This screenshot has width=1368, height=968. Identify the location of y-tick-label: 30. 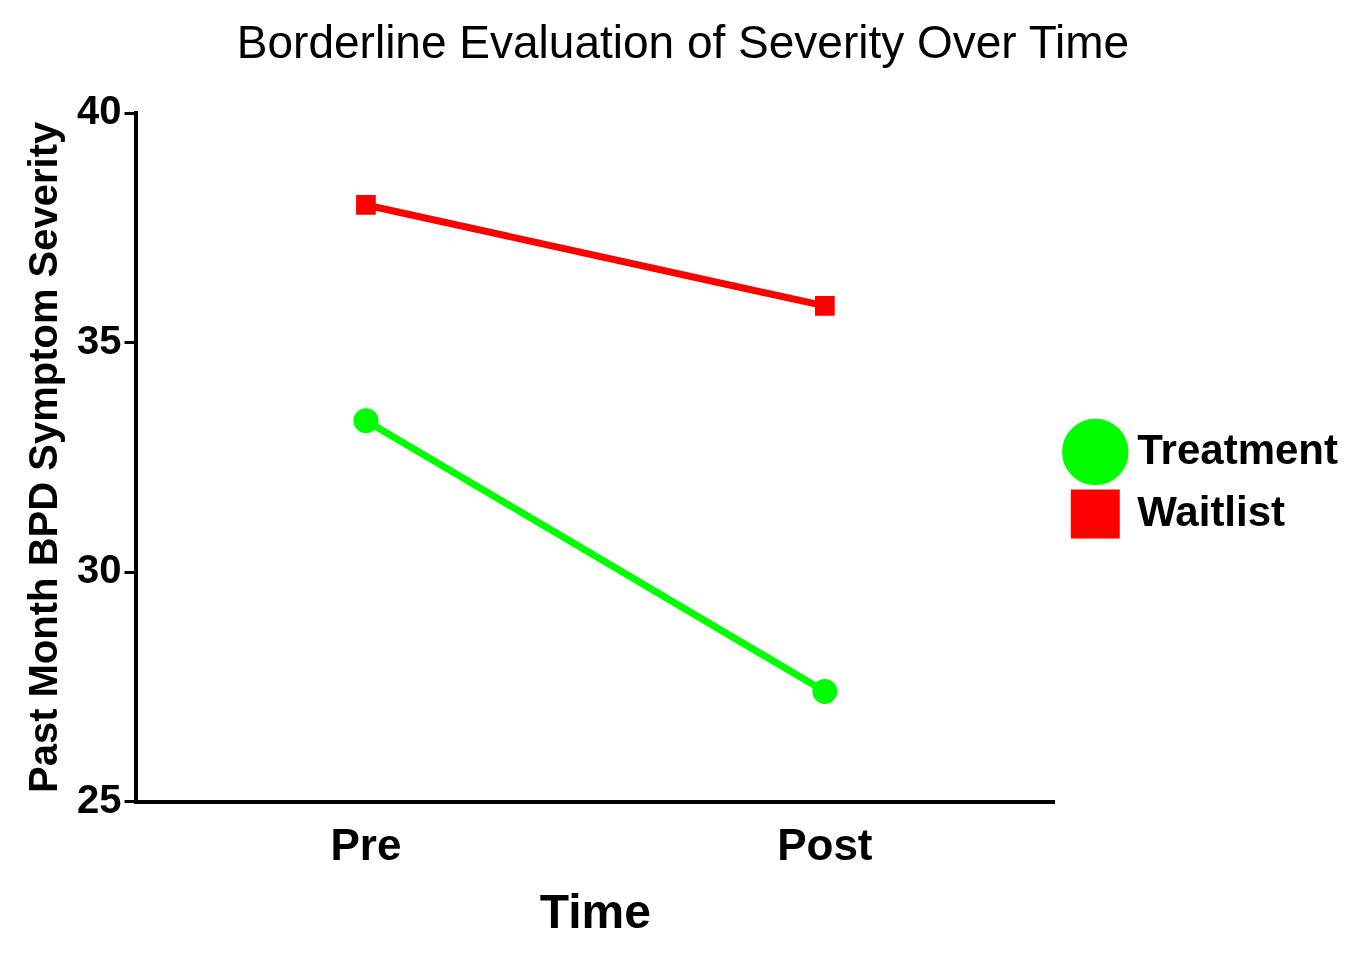
(99, 569).